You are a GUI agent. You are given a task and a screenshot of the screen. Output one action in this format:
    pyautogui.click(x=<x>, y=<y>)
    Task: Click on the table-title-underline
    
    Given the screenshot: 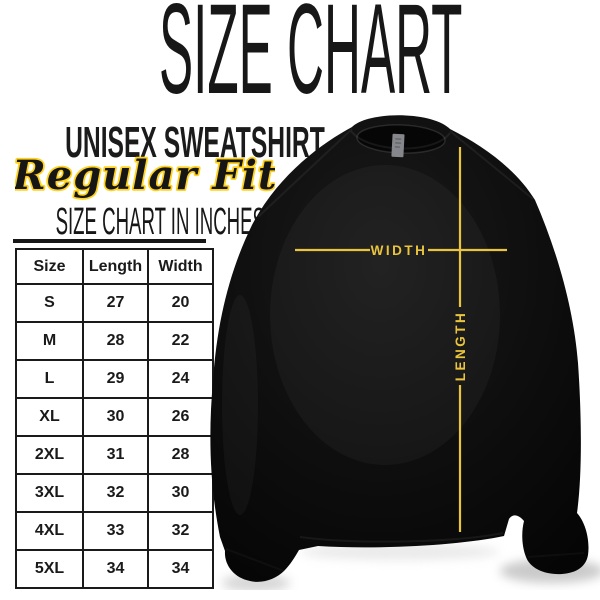 What is the action you would take?
    pyautogui.click(x=109, y=241)
    